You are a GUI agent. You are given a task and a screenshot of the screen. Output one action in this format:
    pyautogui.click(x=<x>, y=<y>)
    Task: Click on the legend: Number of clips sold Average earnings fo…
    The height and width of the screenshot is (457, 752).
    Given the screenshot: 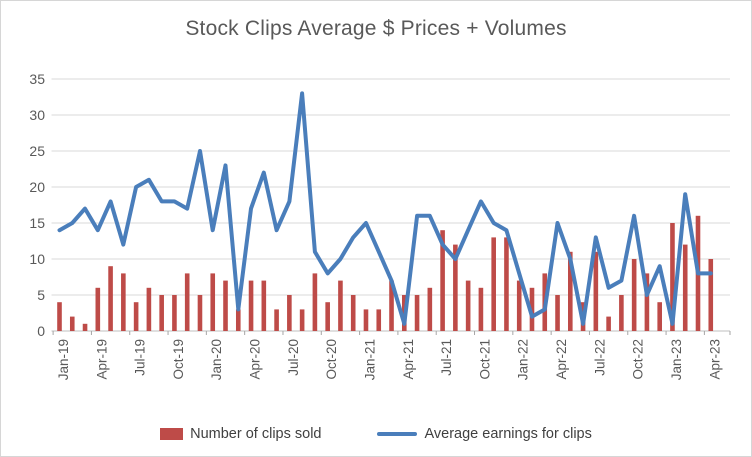 What is the action you would take?
    pyautogui.click(x=376, y=434)
    